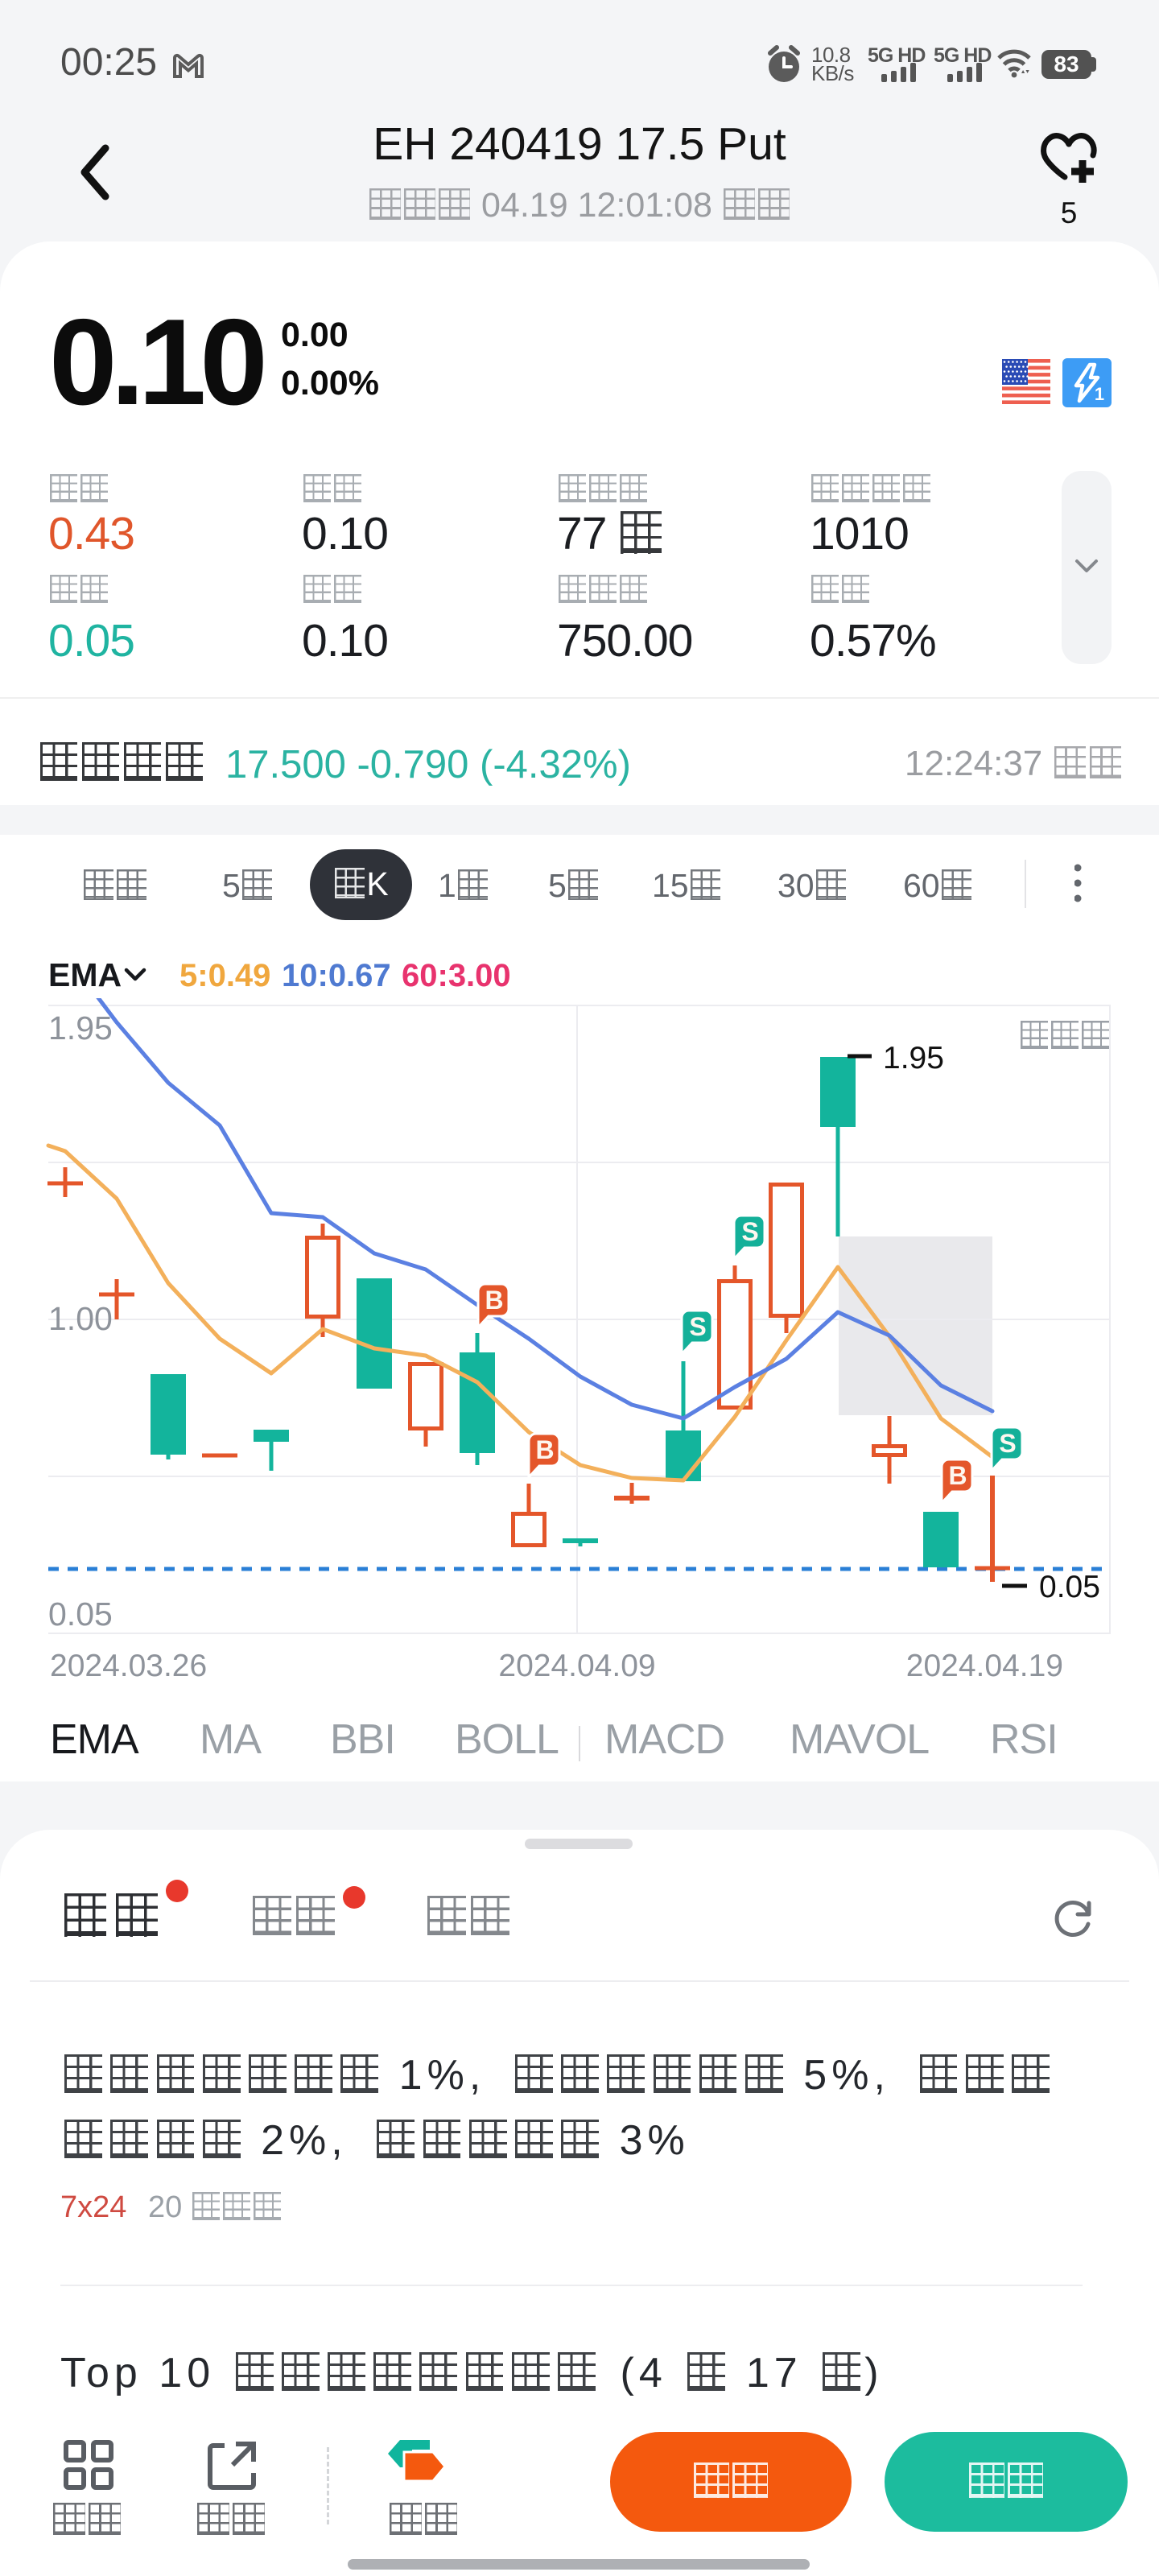  I want to click on svg-text: 2024.04.09, so click(576, 1666).